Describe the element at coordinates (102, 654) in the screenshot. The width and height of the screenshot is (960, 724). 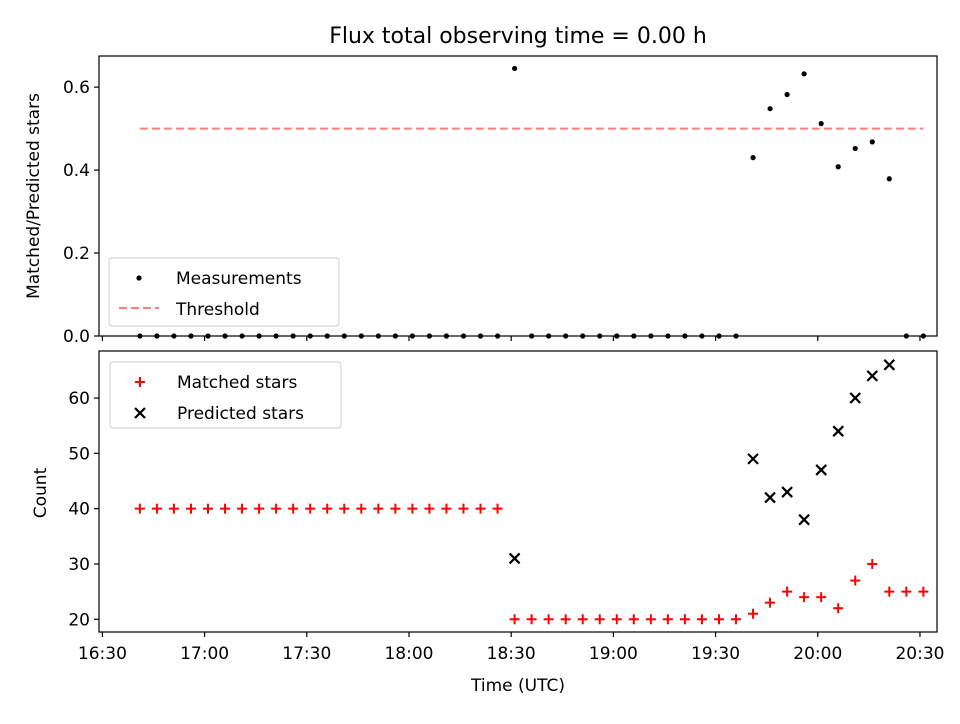
I see `bottom-xtick-label: 16:30` at that location.